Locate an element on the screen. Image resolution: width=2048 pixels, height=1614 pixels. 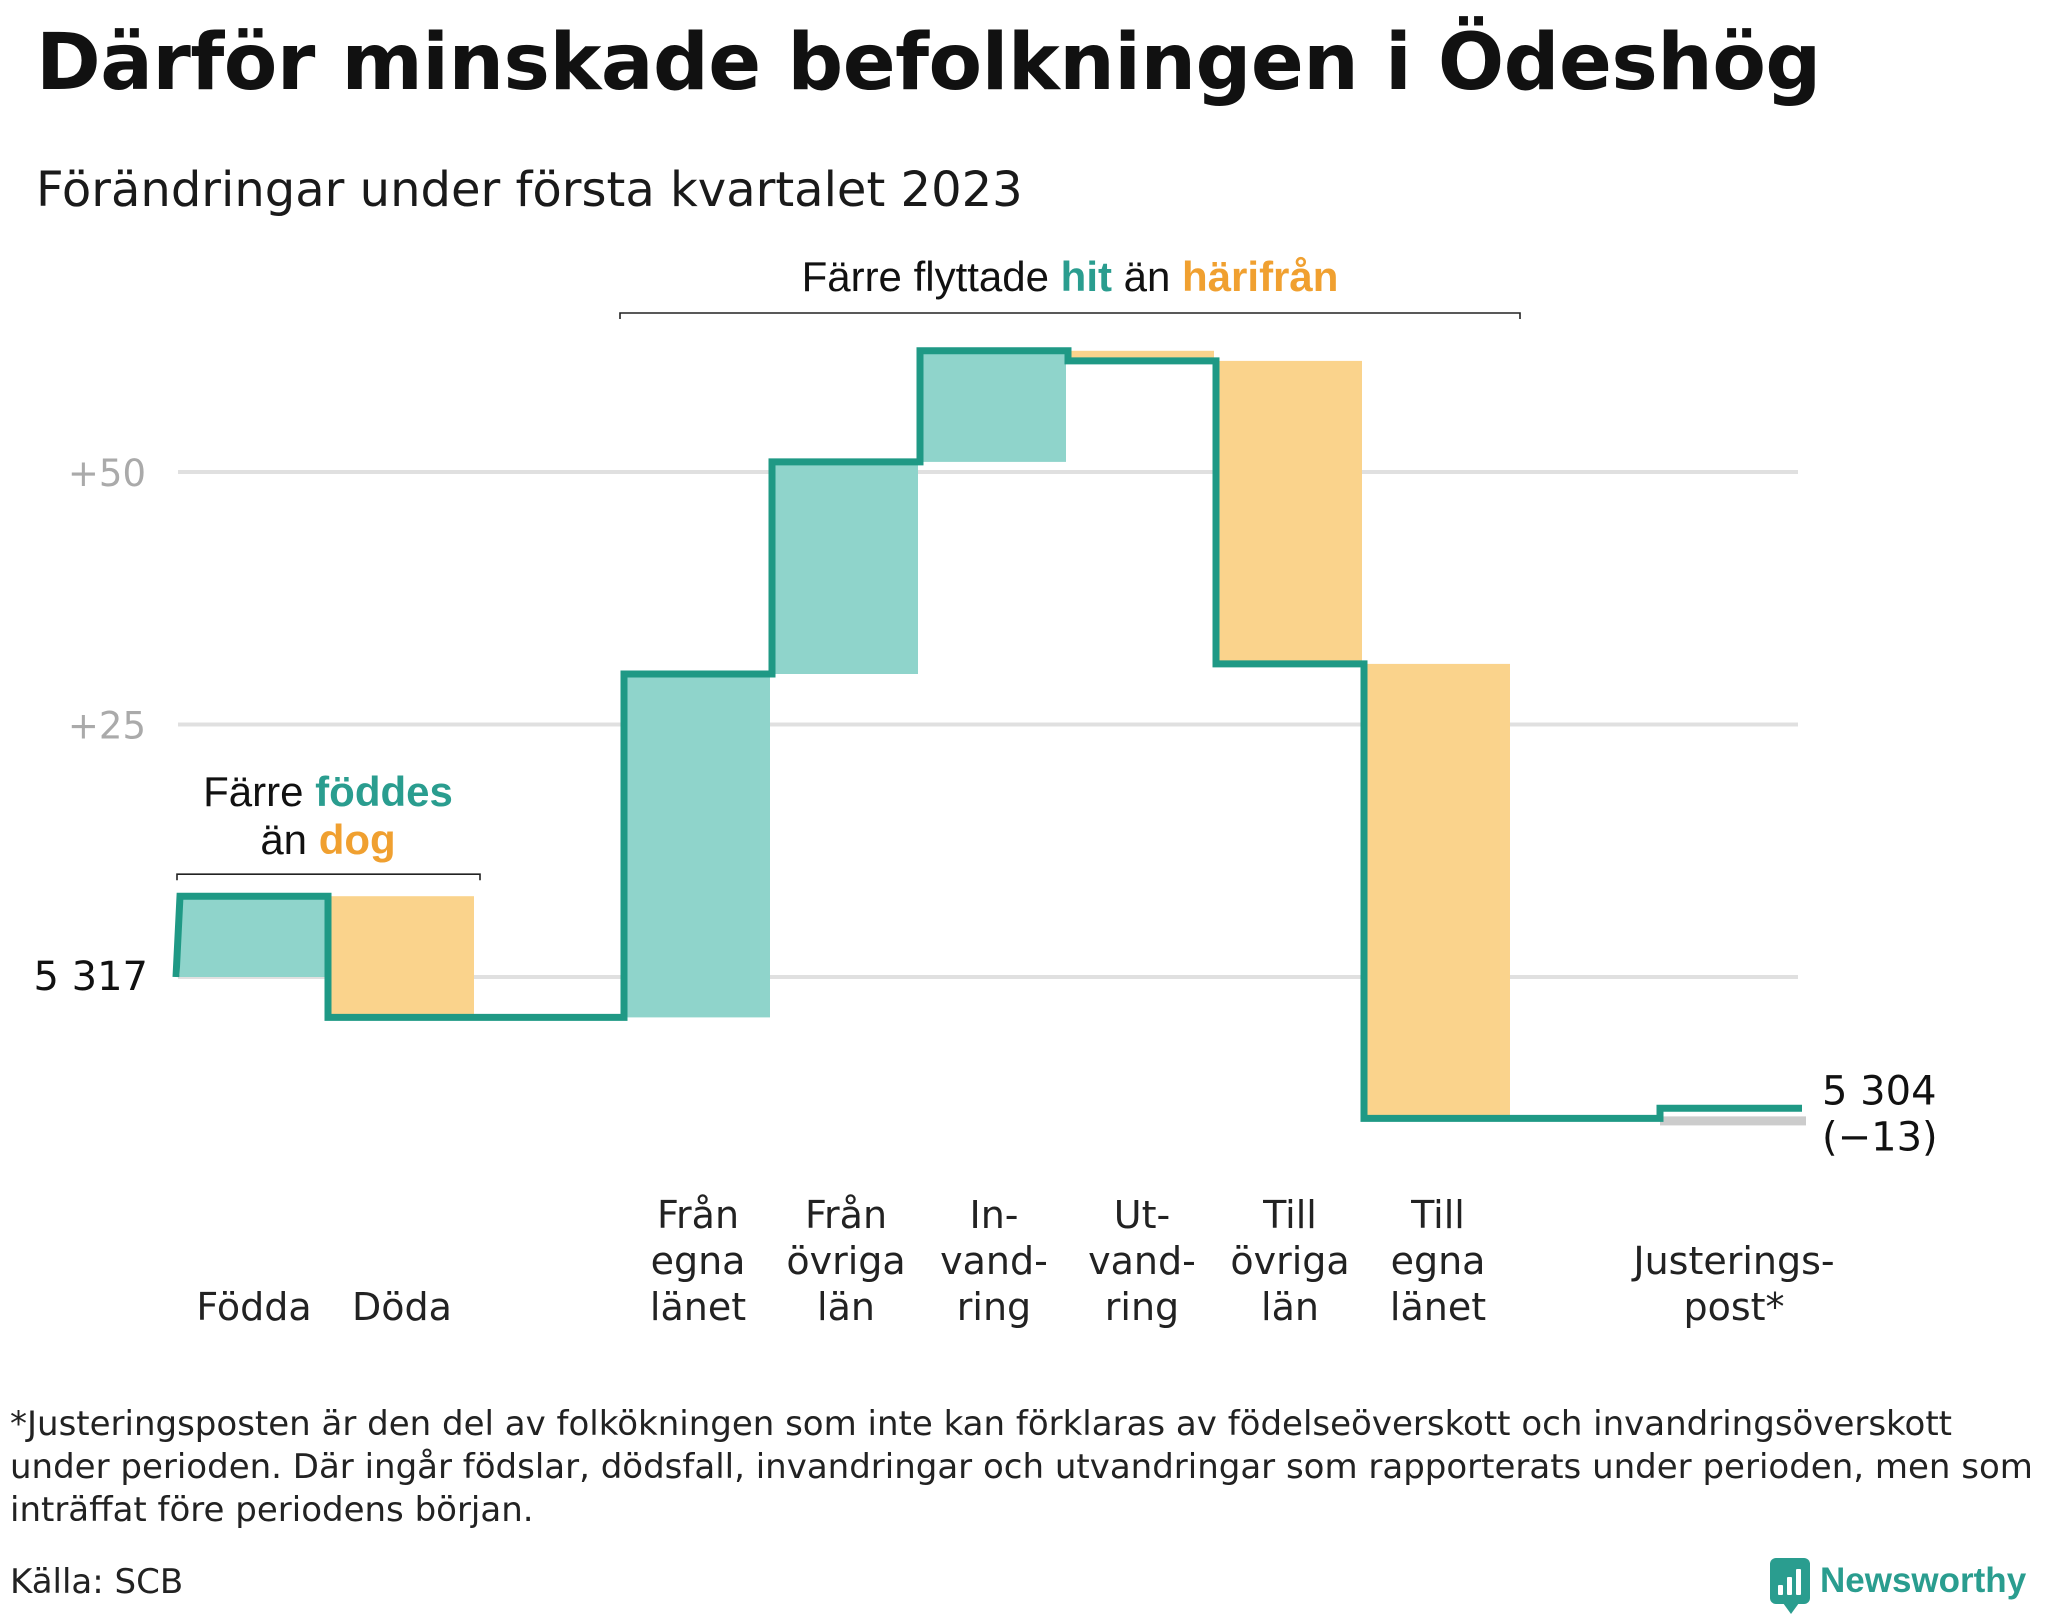
births-annotation-line1: Färre föddes is located at coordinates (328, 791).